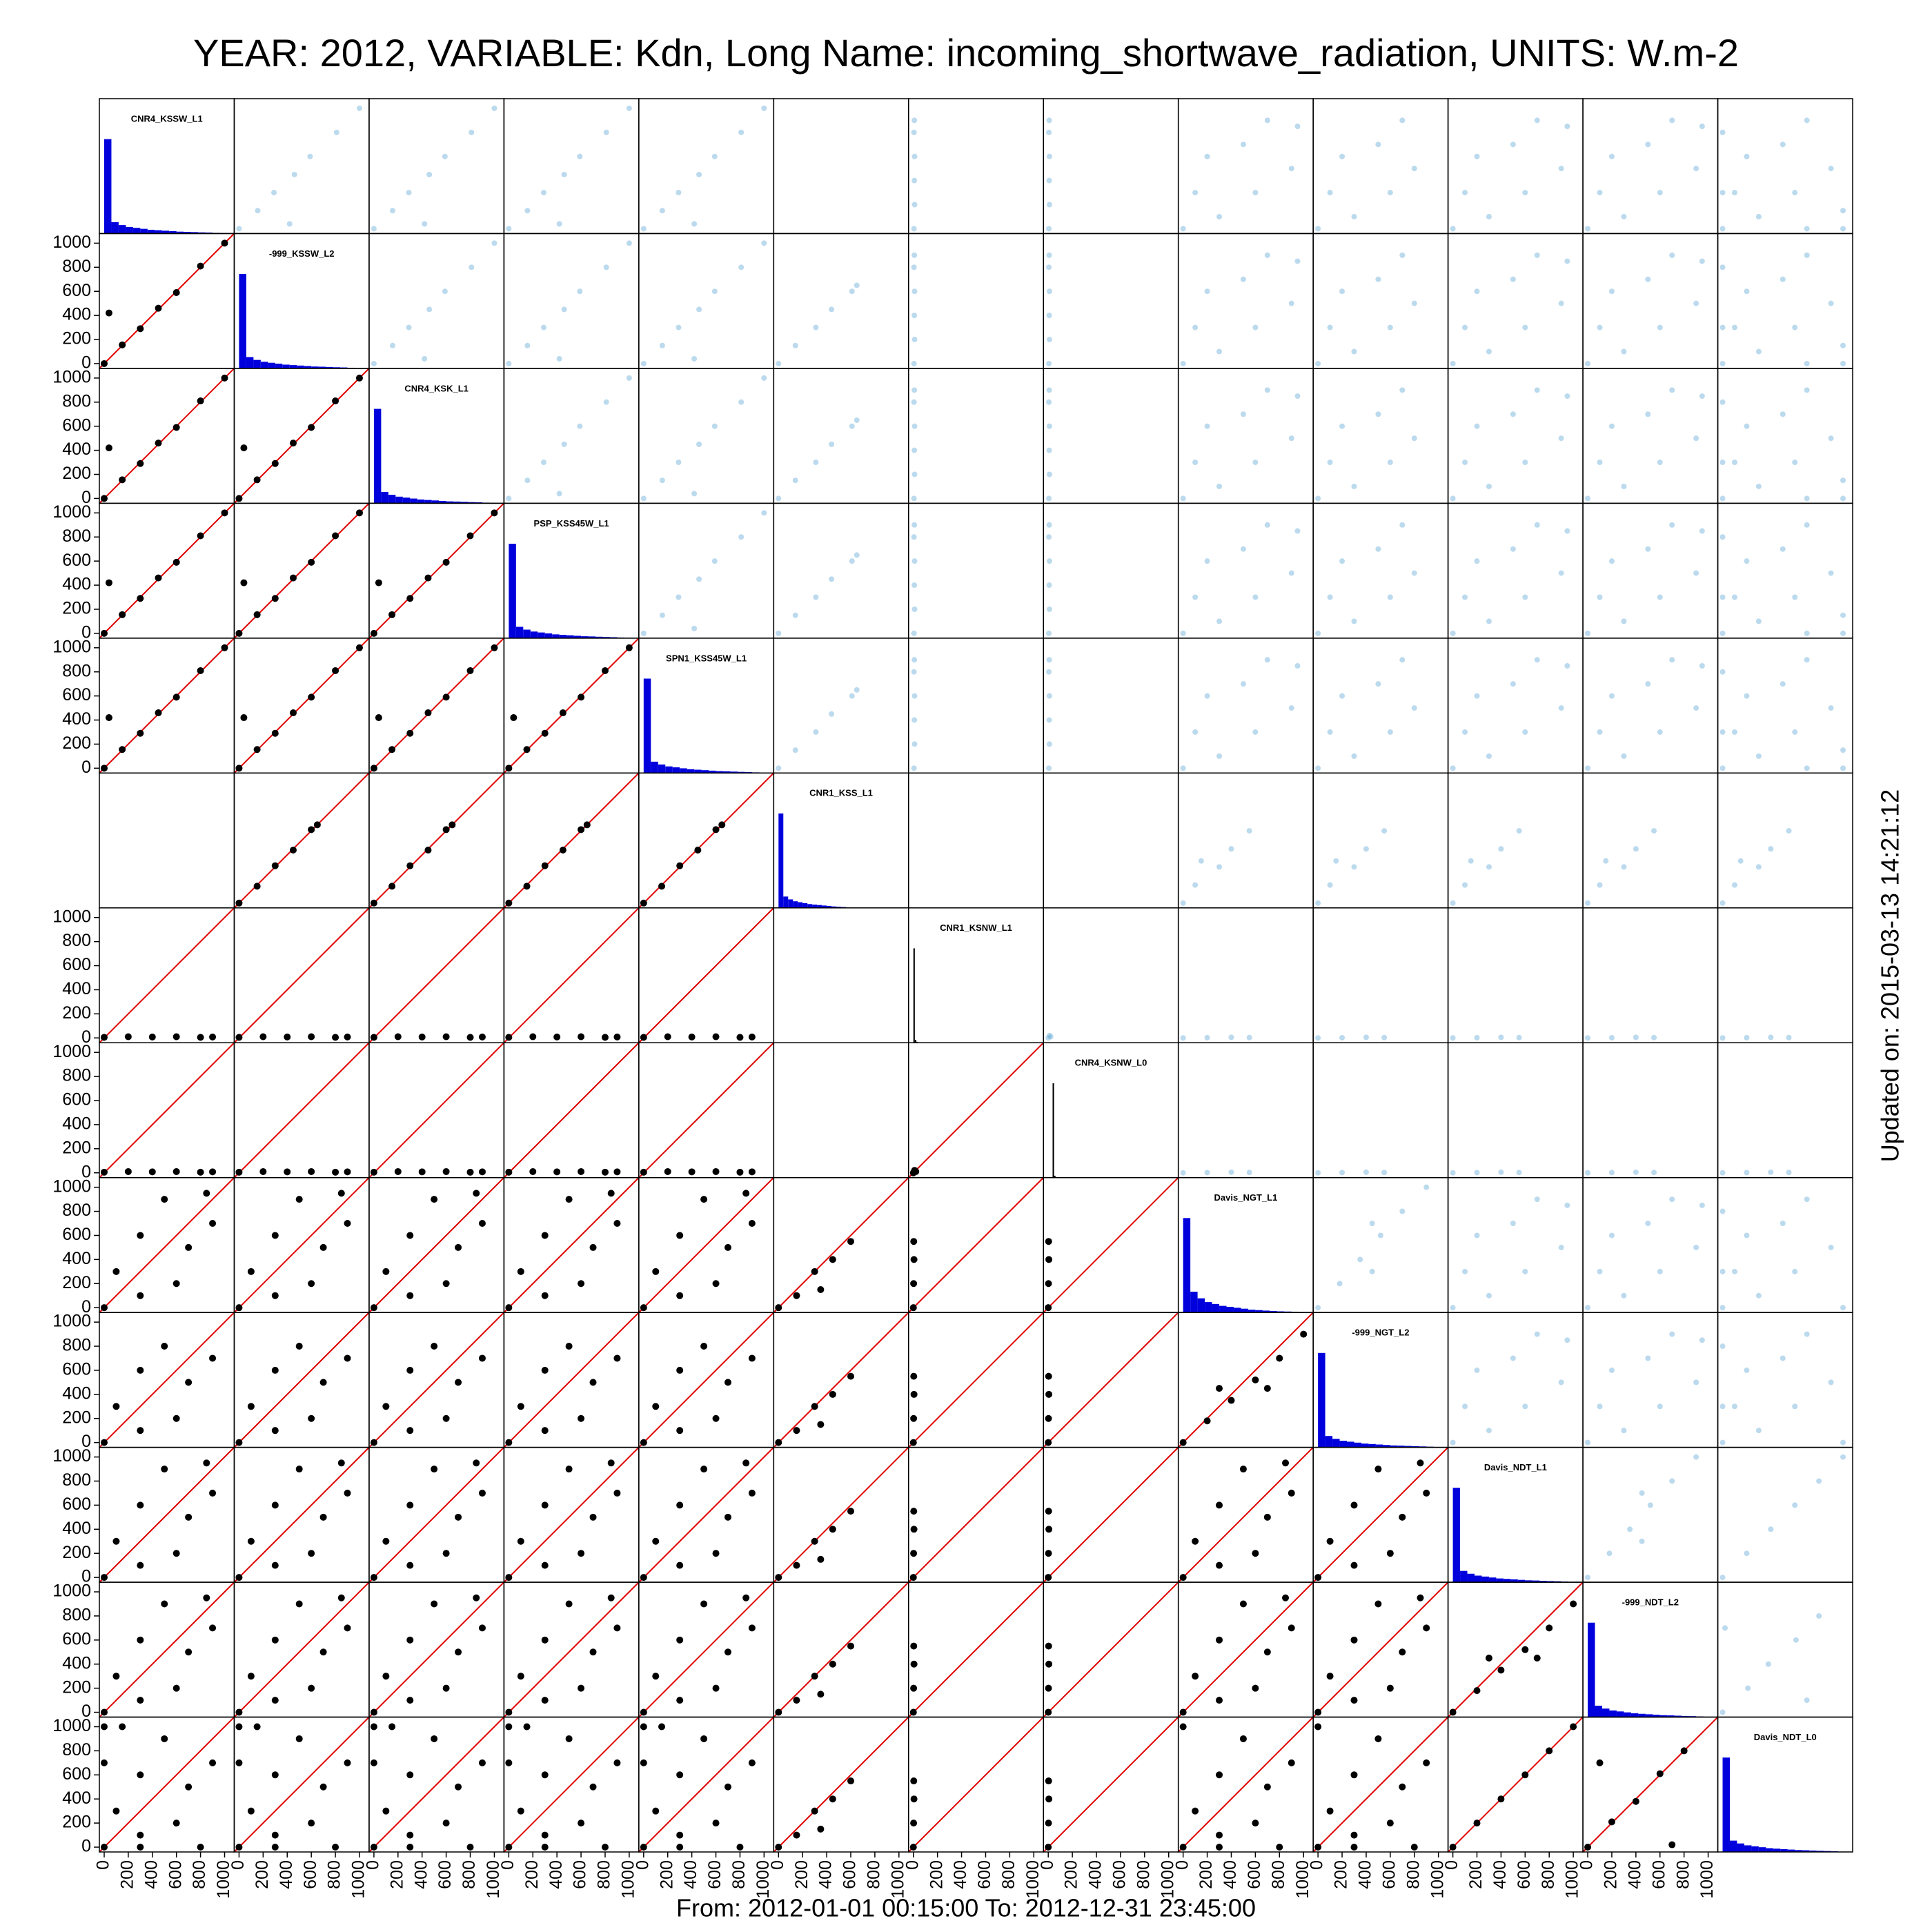  Describe the element at coordinates (71, 1186) in the screenshot. I see `y-tick-label: 1000` at that location.